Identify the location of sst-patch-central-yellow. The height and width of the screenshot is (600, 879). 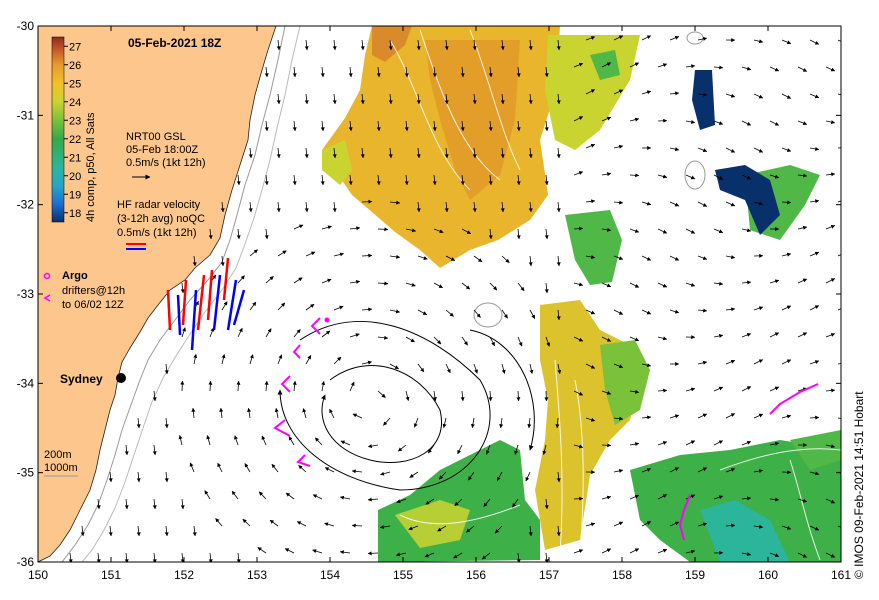
(587, 425).